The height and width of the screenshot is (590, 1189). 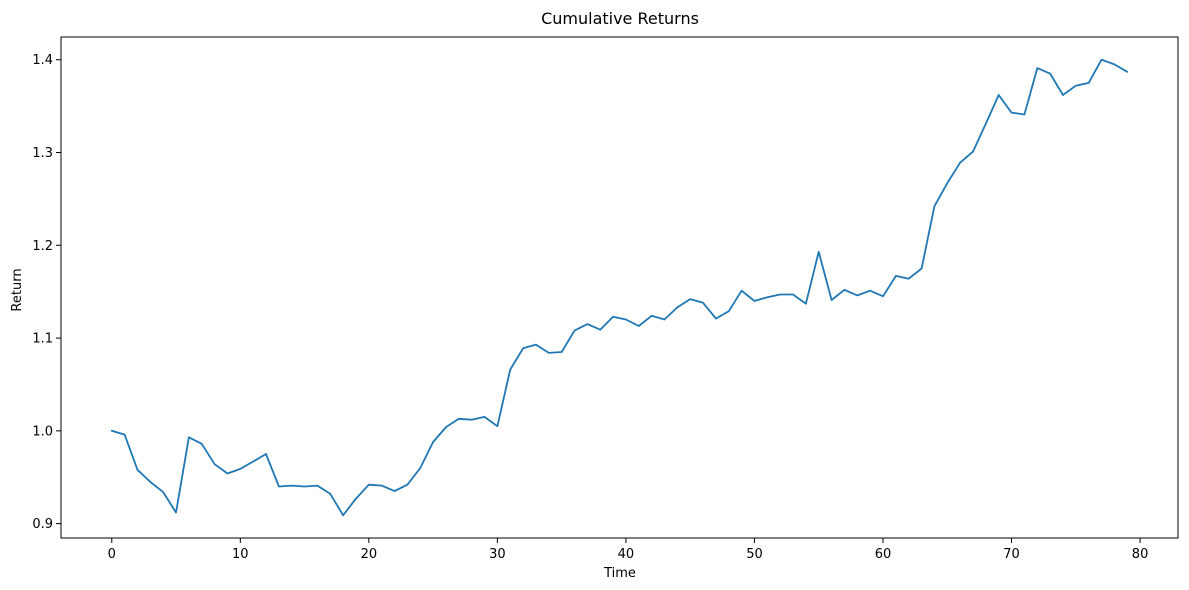 What do you see at coordinates (883, 554) in the screenshot?
I see `x-tick-label-60: 60` at bounding box center [883, 554].